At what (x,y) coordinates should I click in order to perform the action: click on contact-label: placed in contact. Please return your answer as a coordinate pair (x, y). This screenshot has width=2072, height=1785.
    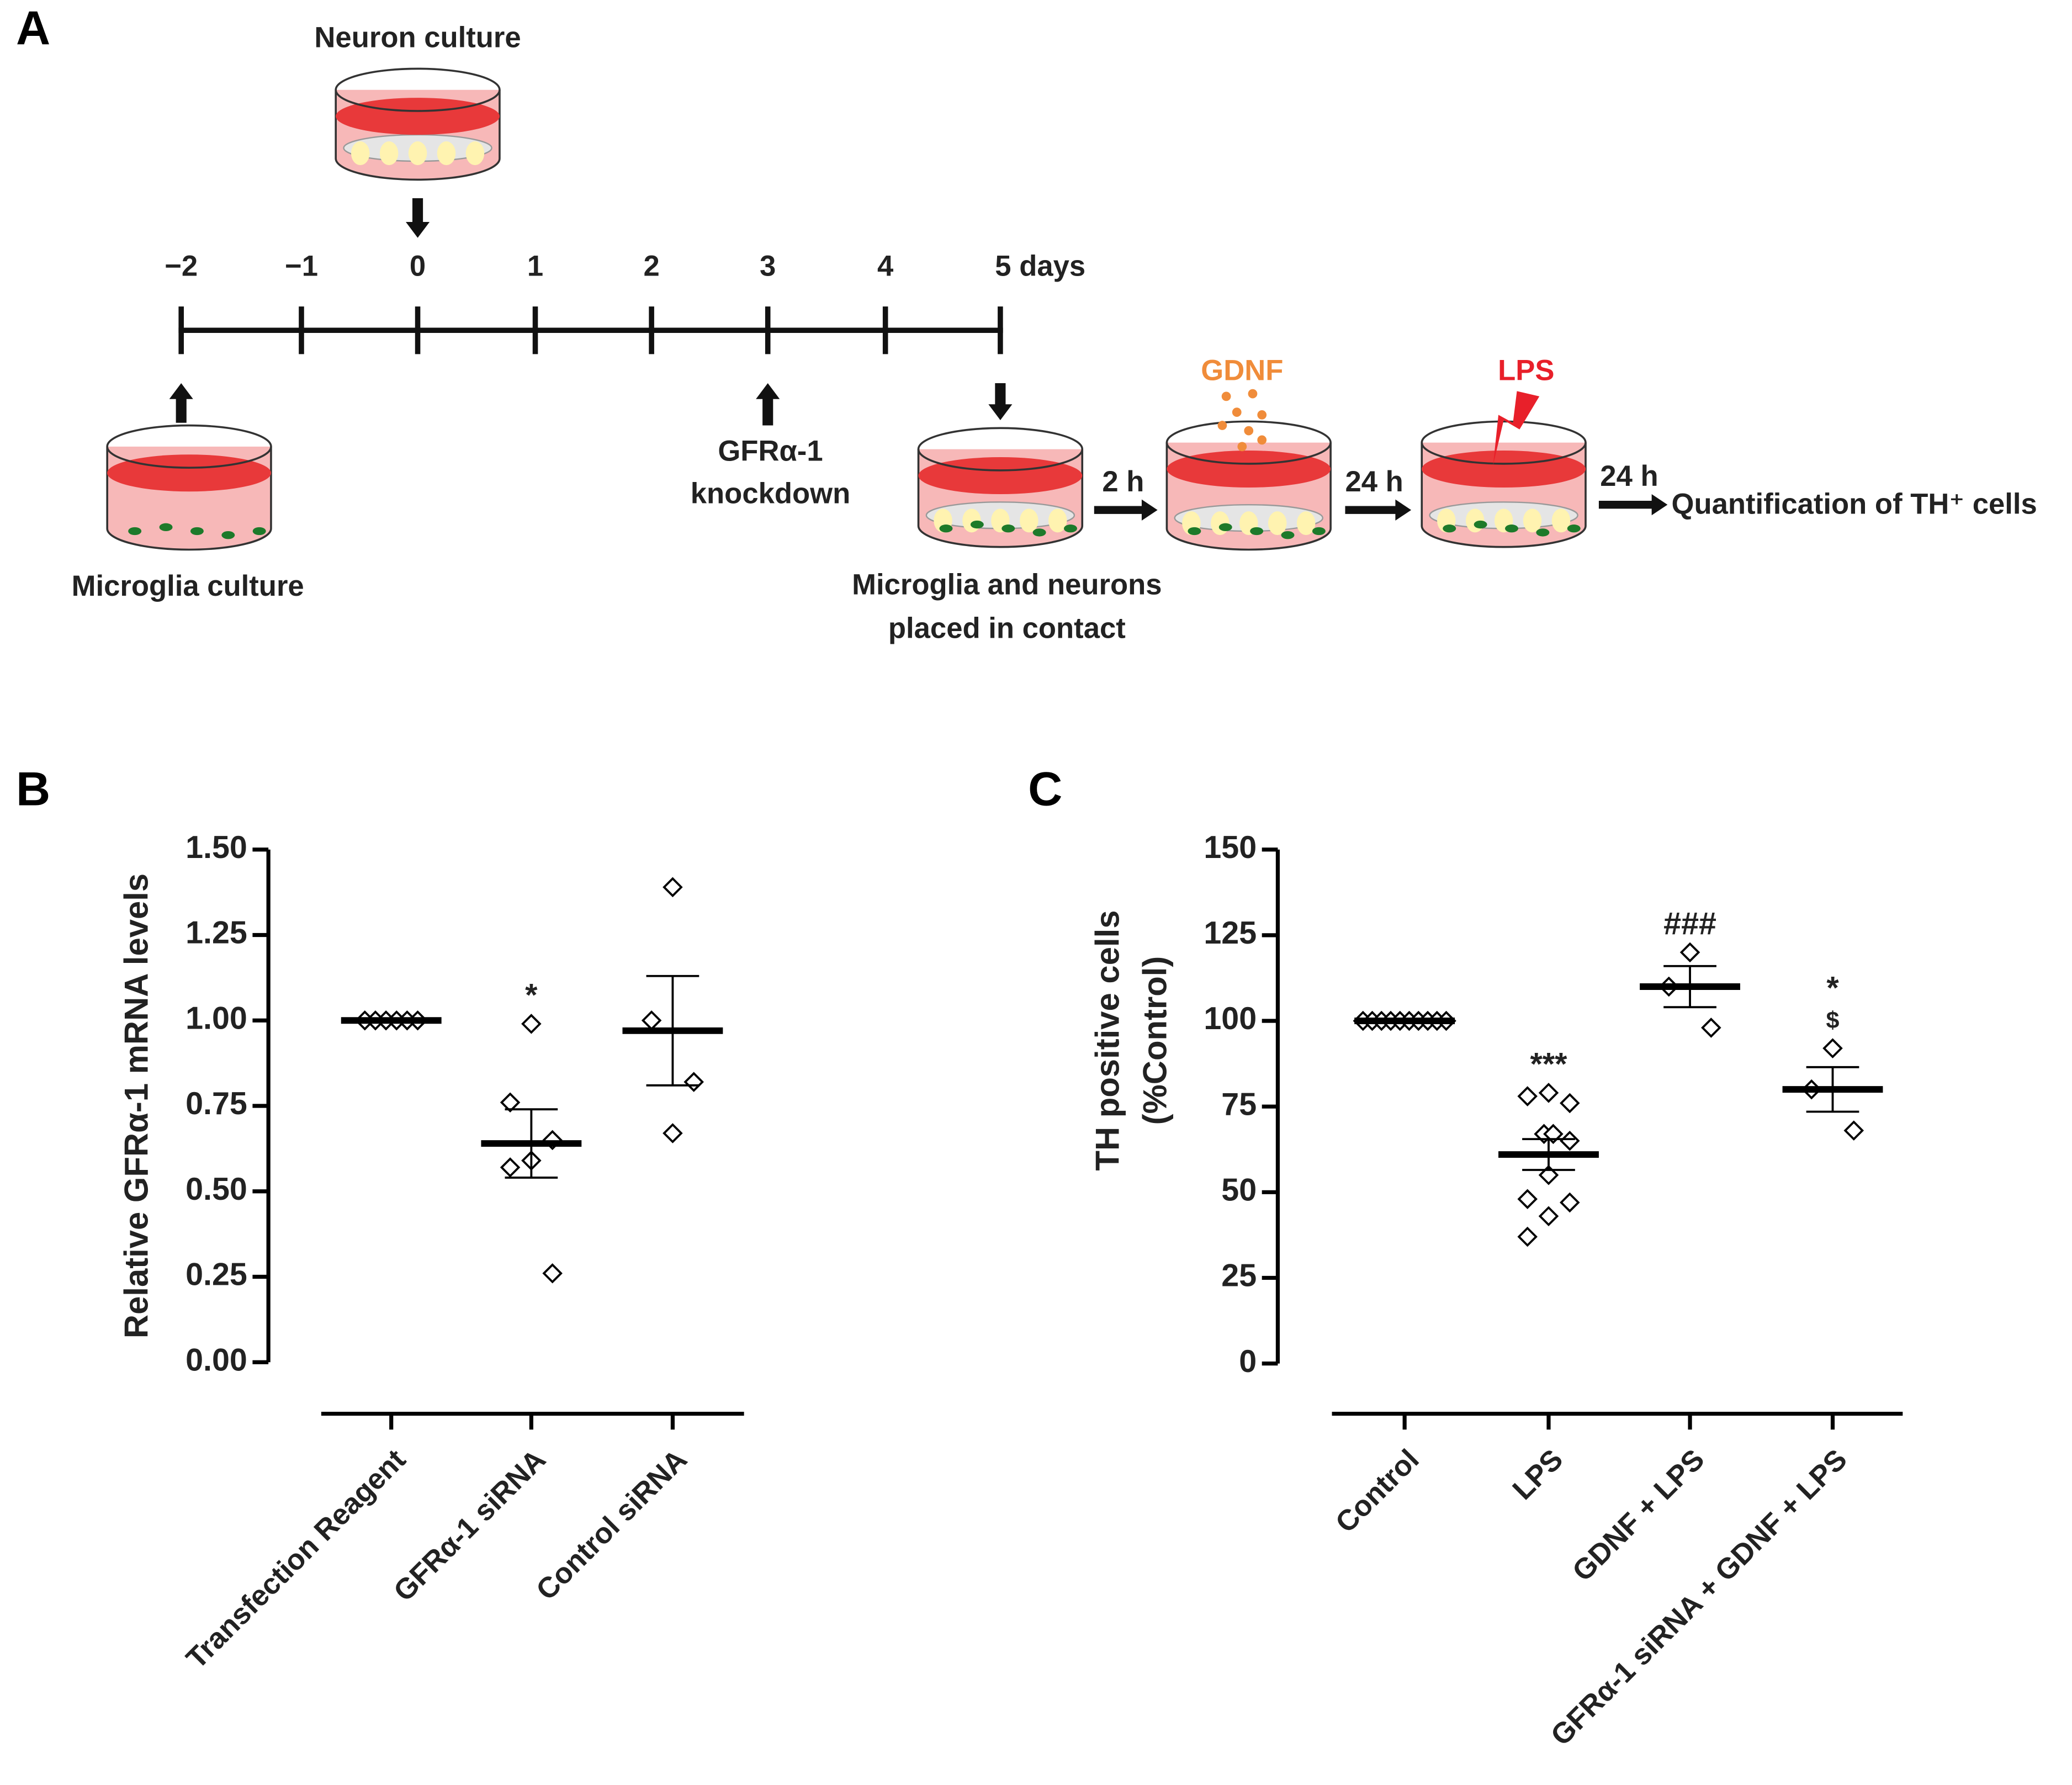
    Looking at the image, I should click on (1007, 628).